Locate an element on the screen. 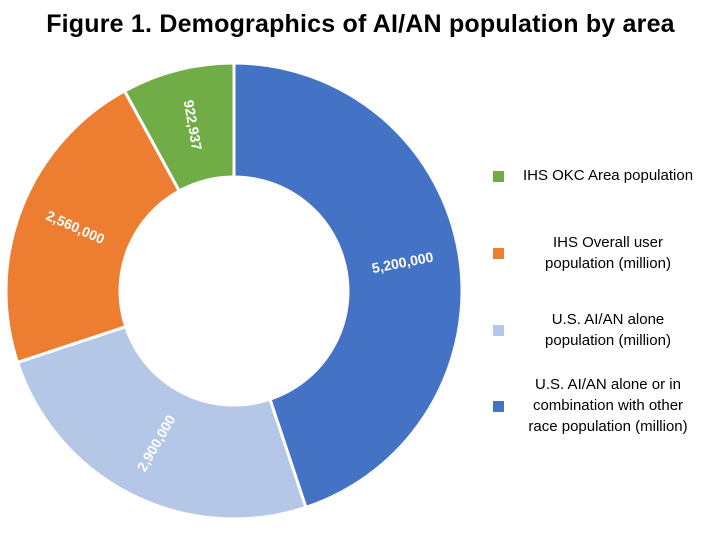 This screenshot has width=721, height=538. slice-okc-area is located at coordinates (179, 127).